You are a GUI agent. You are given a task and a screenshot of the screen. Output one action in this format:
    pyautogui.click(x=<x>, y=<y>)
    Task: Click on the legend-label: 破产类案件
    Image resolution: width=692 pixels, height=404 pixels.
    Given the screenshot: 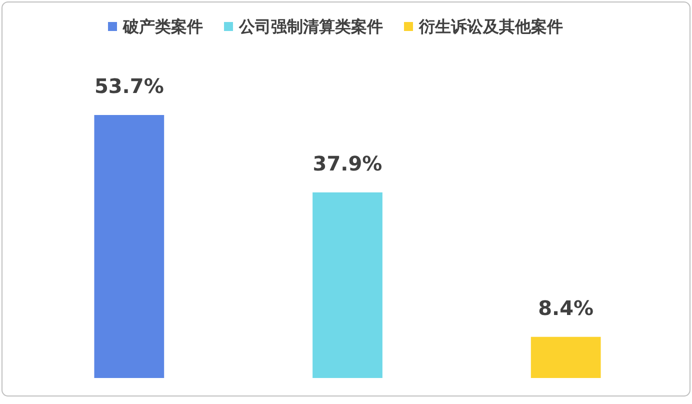 What is the action you would take?
    pyautogui.click(x=162, y=26)
    